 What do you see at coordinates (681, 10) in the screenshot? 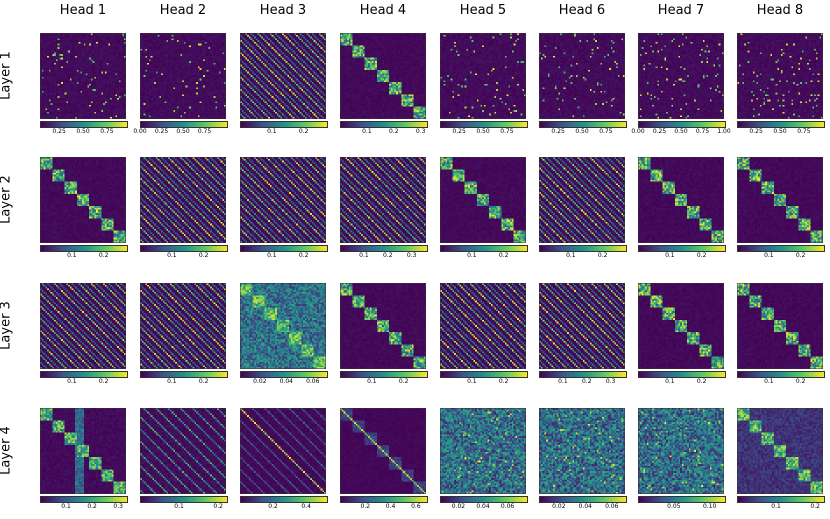
I see `head-title-7: Head 7` at bounding box center [681, 10].